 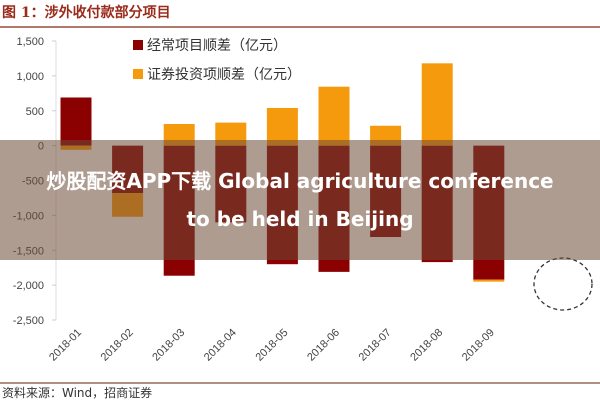 I want to click on y-tick-label: -2,000, so click(x=28, y=286).